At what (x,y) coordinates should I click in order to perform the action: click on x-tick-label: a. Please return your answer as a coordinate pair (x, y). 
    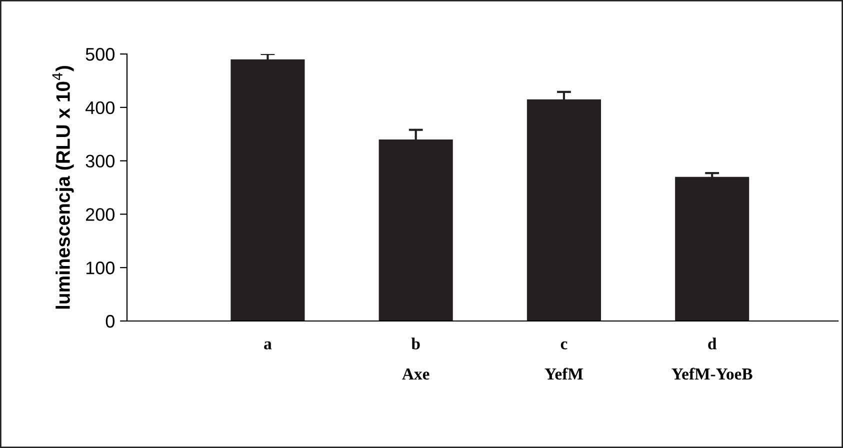
    Looking at the image, I should click on (268, 345).